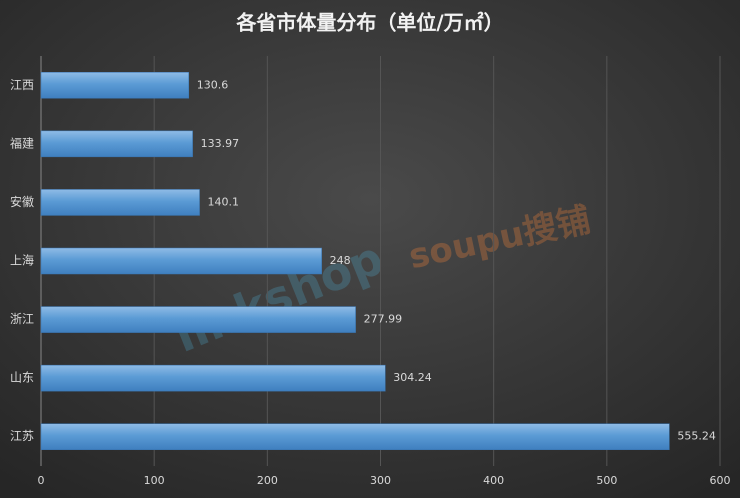  Describe the element at coordinates (22, 260) in the screenshot. I see `y-tick-label: 上海` at that location.